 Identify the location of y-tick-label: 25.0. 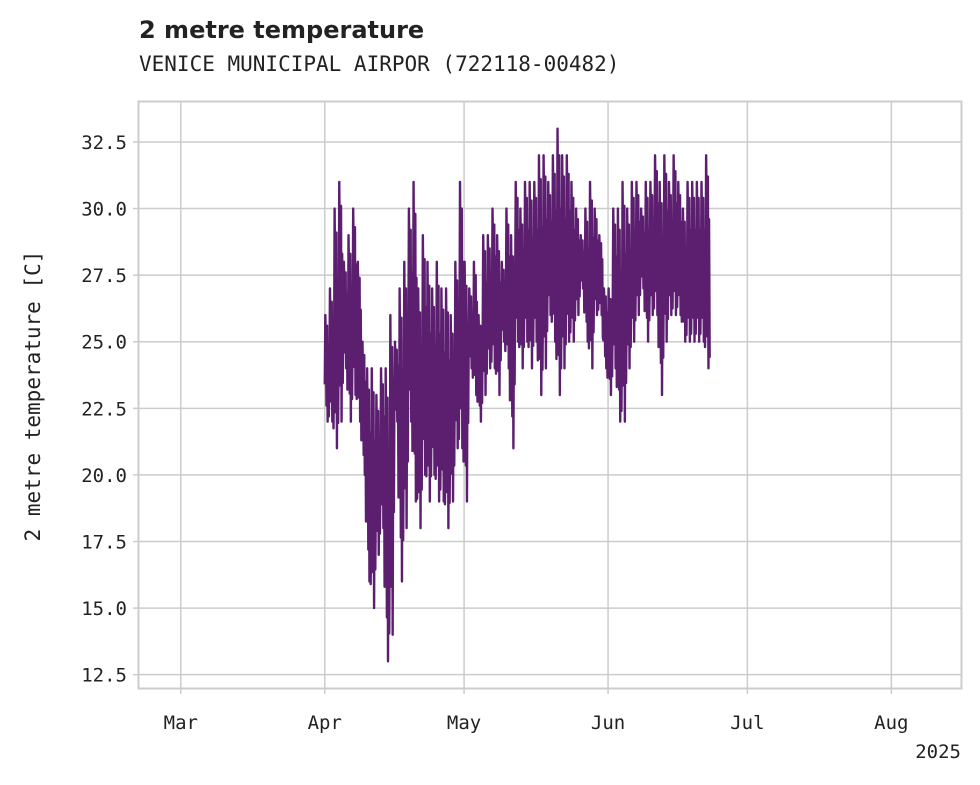
(104, 343).